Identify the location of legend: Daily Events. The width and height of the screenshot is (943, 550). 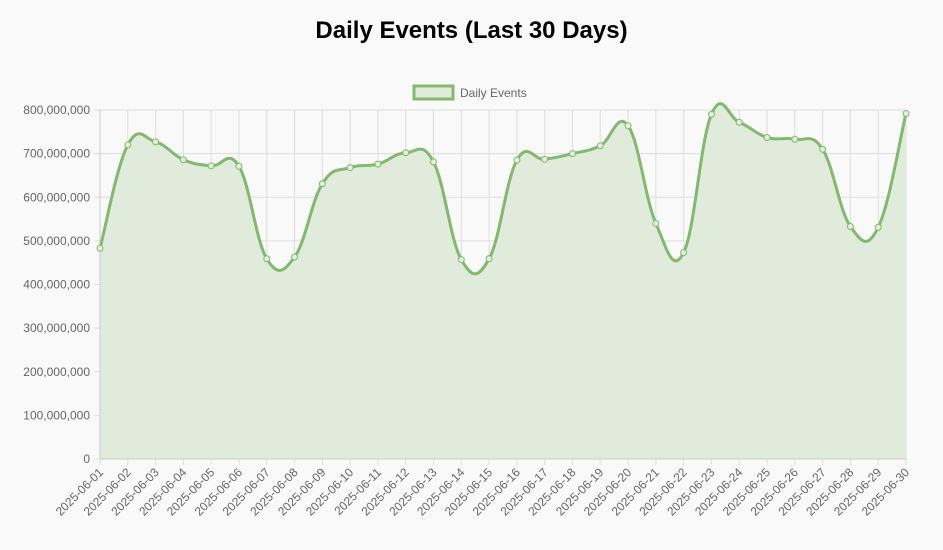
(469, 92).